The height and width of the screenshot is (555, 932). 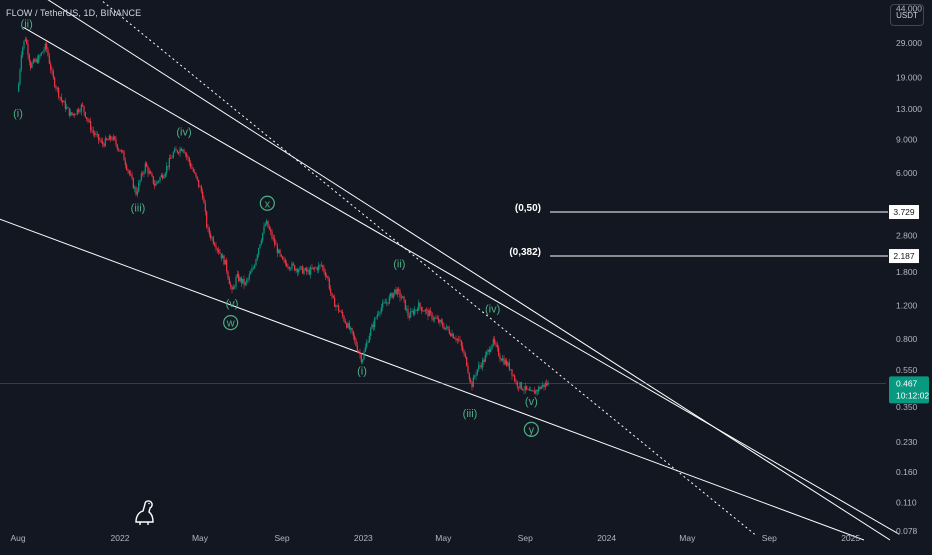 I want to click on time-axis: Aug 2022 May Sep 2023 May Sep 2024 May Sep 2025, so click(x=435, y=538).